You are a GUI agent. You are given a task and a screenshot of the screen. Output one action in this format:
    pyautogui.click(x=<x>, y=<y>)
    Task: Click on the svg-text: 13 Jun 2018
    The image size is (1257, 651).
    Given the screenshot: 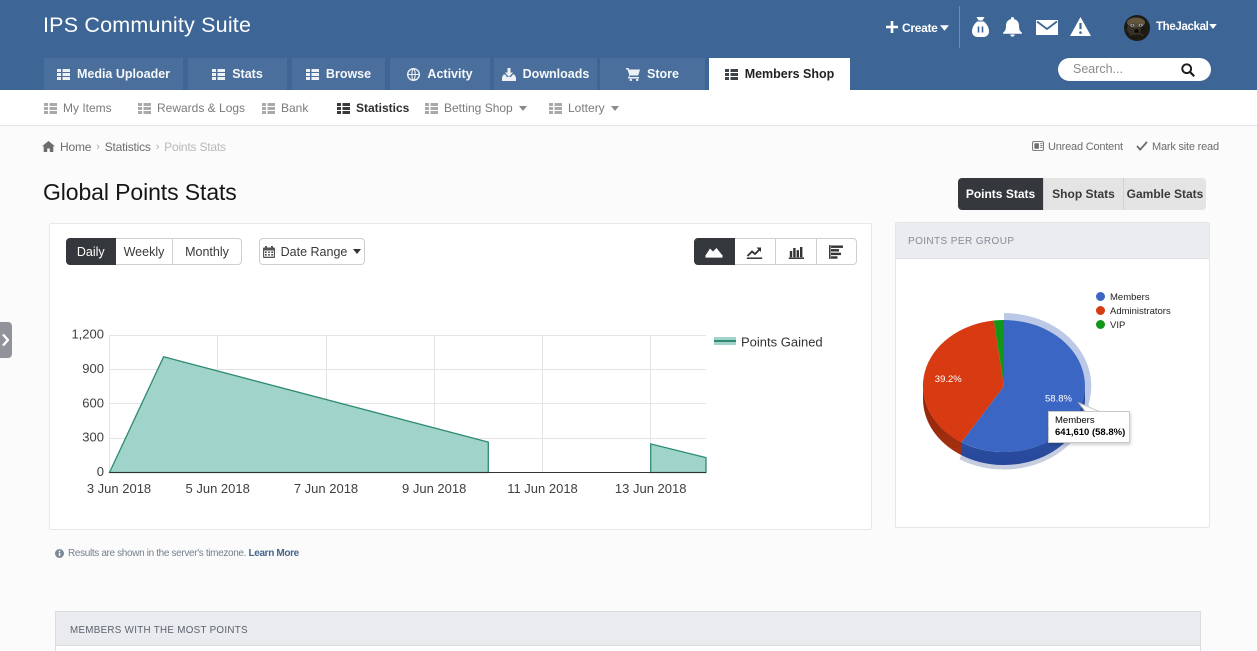 What is the action you would take?
    pyautogui.click(x=651, y=488)
    